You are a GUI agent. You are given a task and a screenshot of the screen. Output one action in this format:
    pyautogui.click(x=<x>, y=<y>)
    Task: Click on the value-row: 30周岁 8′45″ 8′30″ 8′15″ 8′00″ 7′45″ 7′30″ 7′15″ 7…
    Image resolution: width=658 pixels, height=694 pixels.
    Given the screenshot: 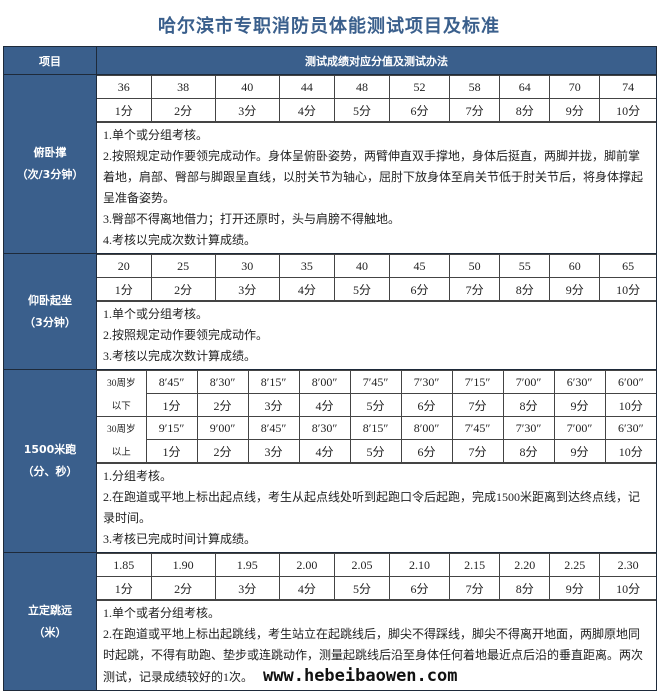 What is the action you would take?
    pyautogui.click(x=376, y=382)
    